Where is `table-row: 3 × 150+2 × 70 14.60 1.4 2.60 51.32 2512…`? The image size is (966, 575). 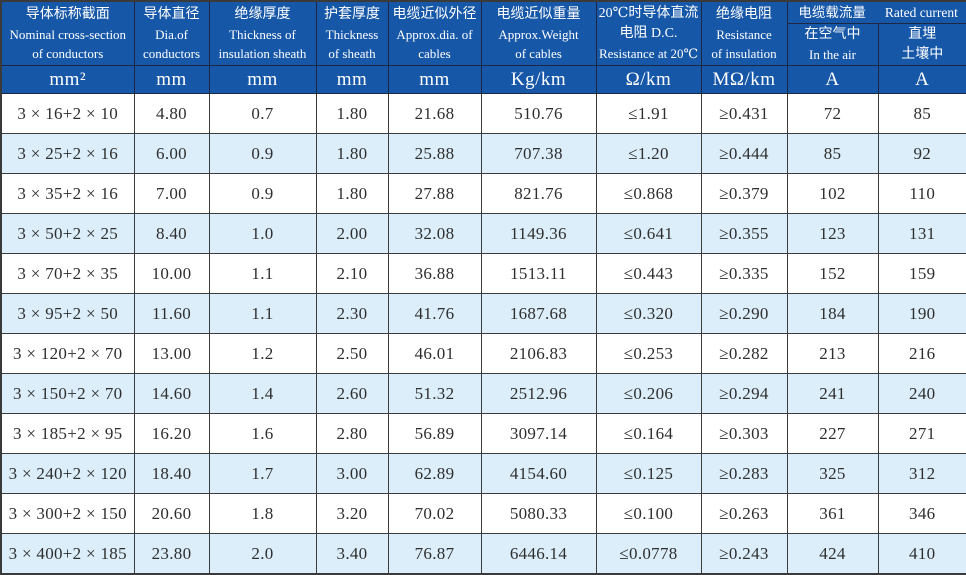
table-row: 3 × 150+2 × 70 14.60 1.4 2.60 51.32 2512… is located at coordinates (483, 394).